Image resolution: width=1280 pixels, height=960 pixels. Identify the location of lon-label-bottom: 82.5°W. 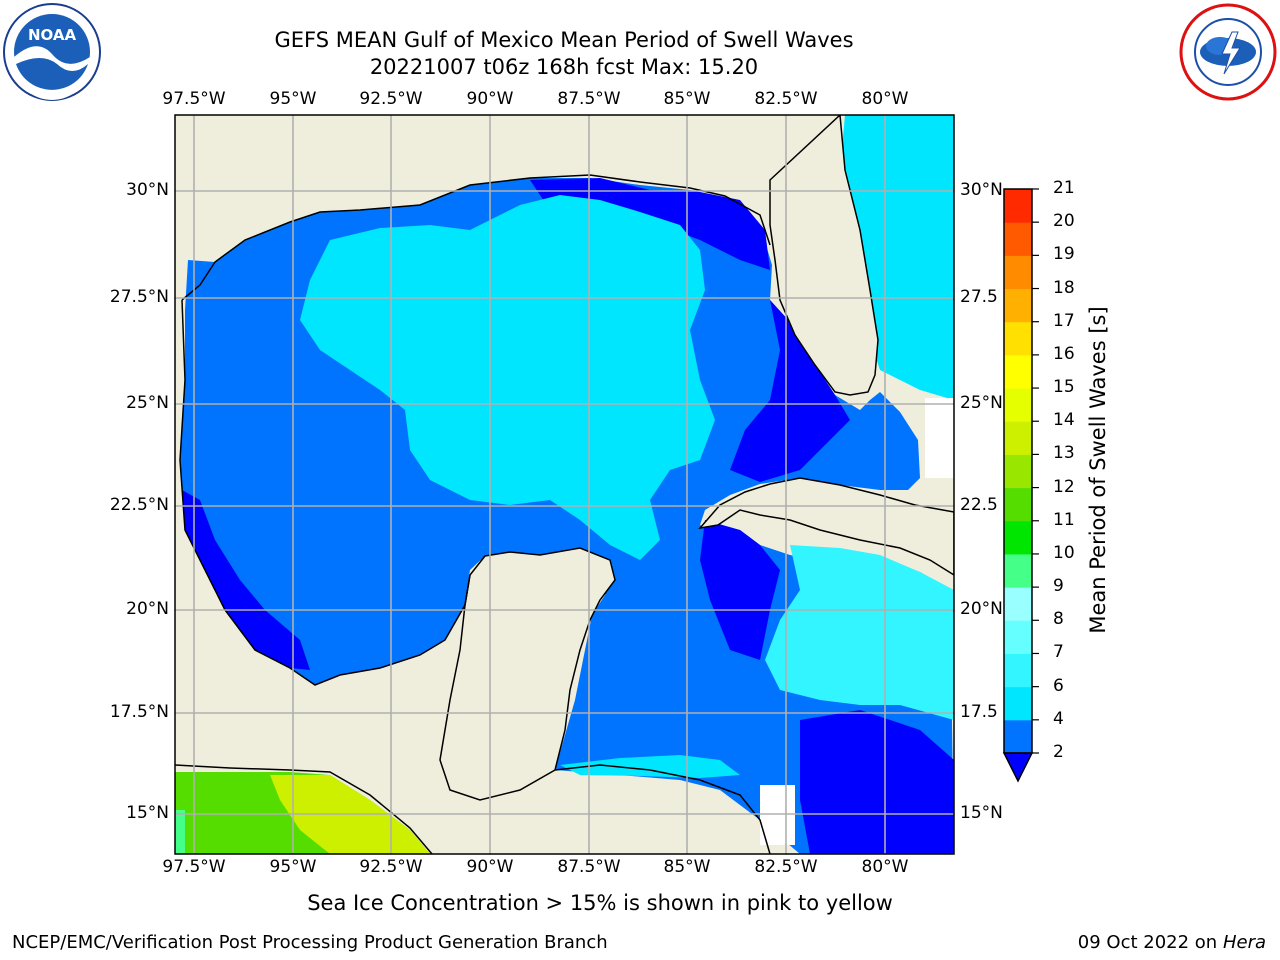
(786, 867).